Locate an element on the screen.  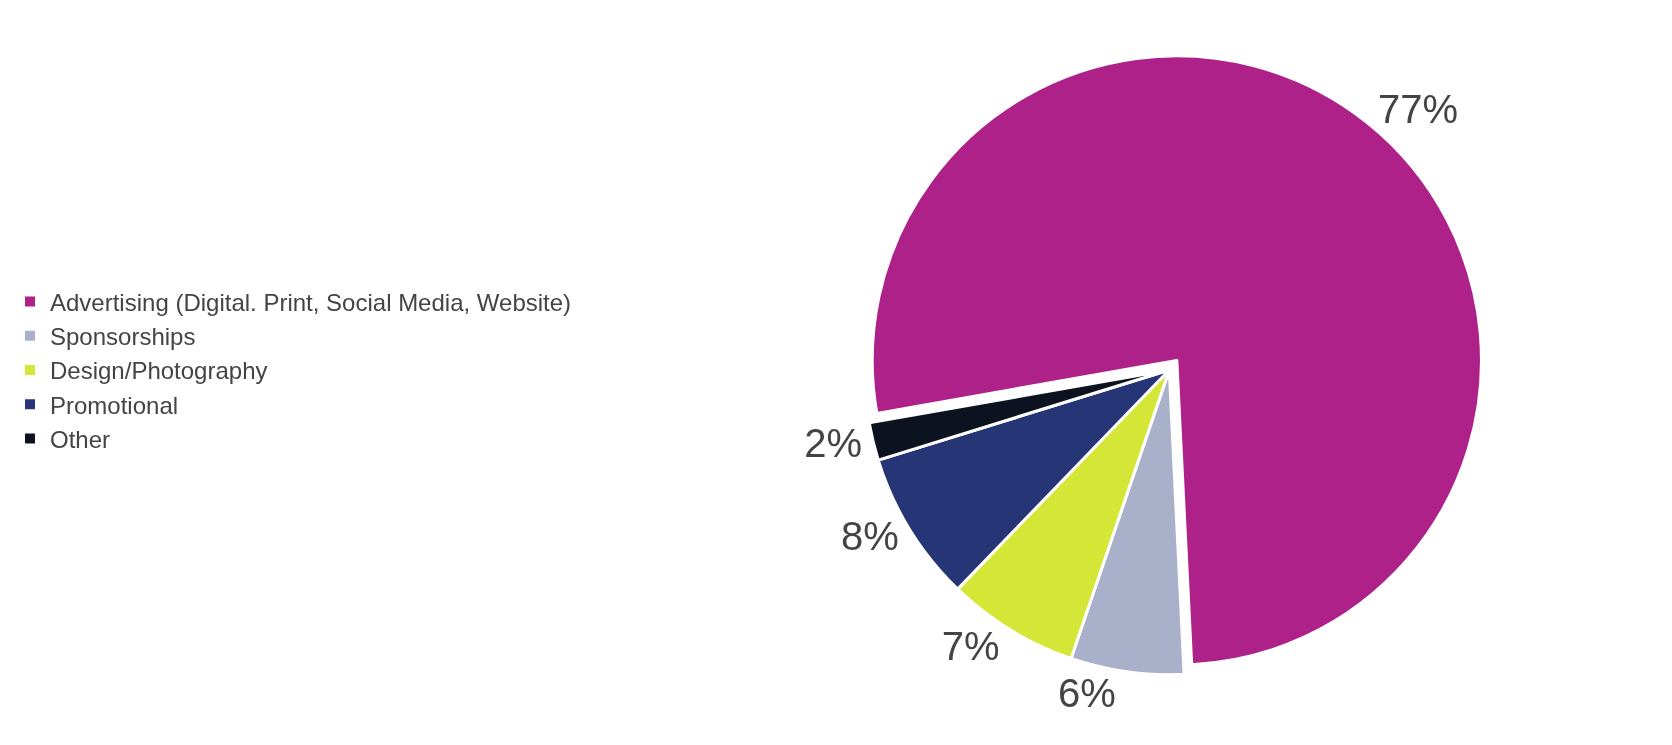
data-label: 7% is located at coordinates (970, 646).